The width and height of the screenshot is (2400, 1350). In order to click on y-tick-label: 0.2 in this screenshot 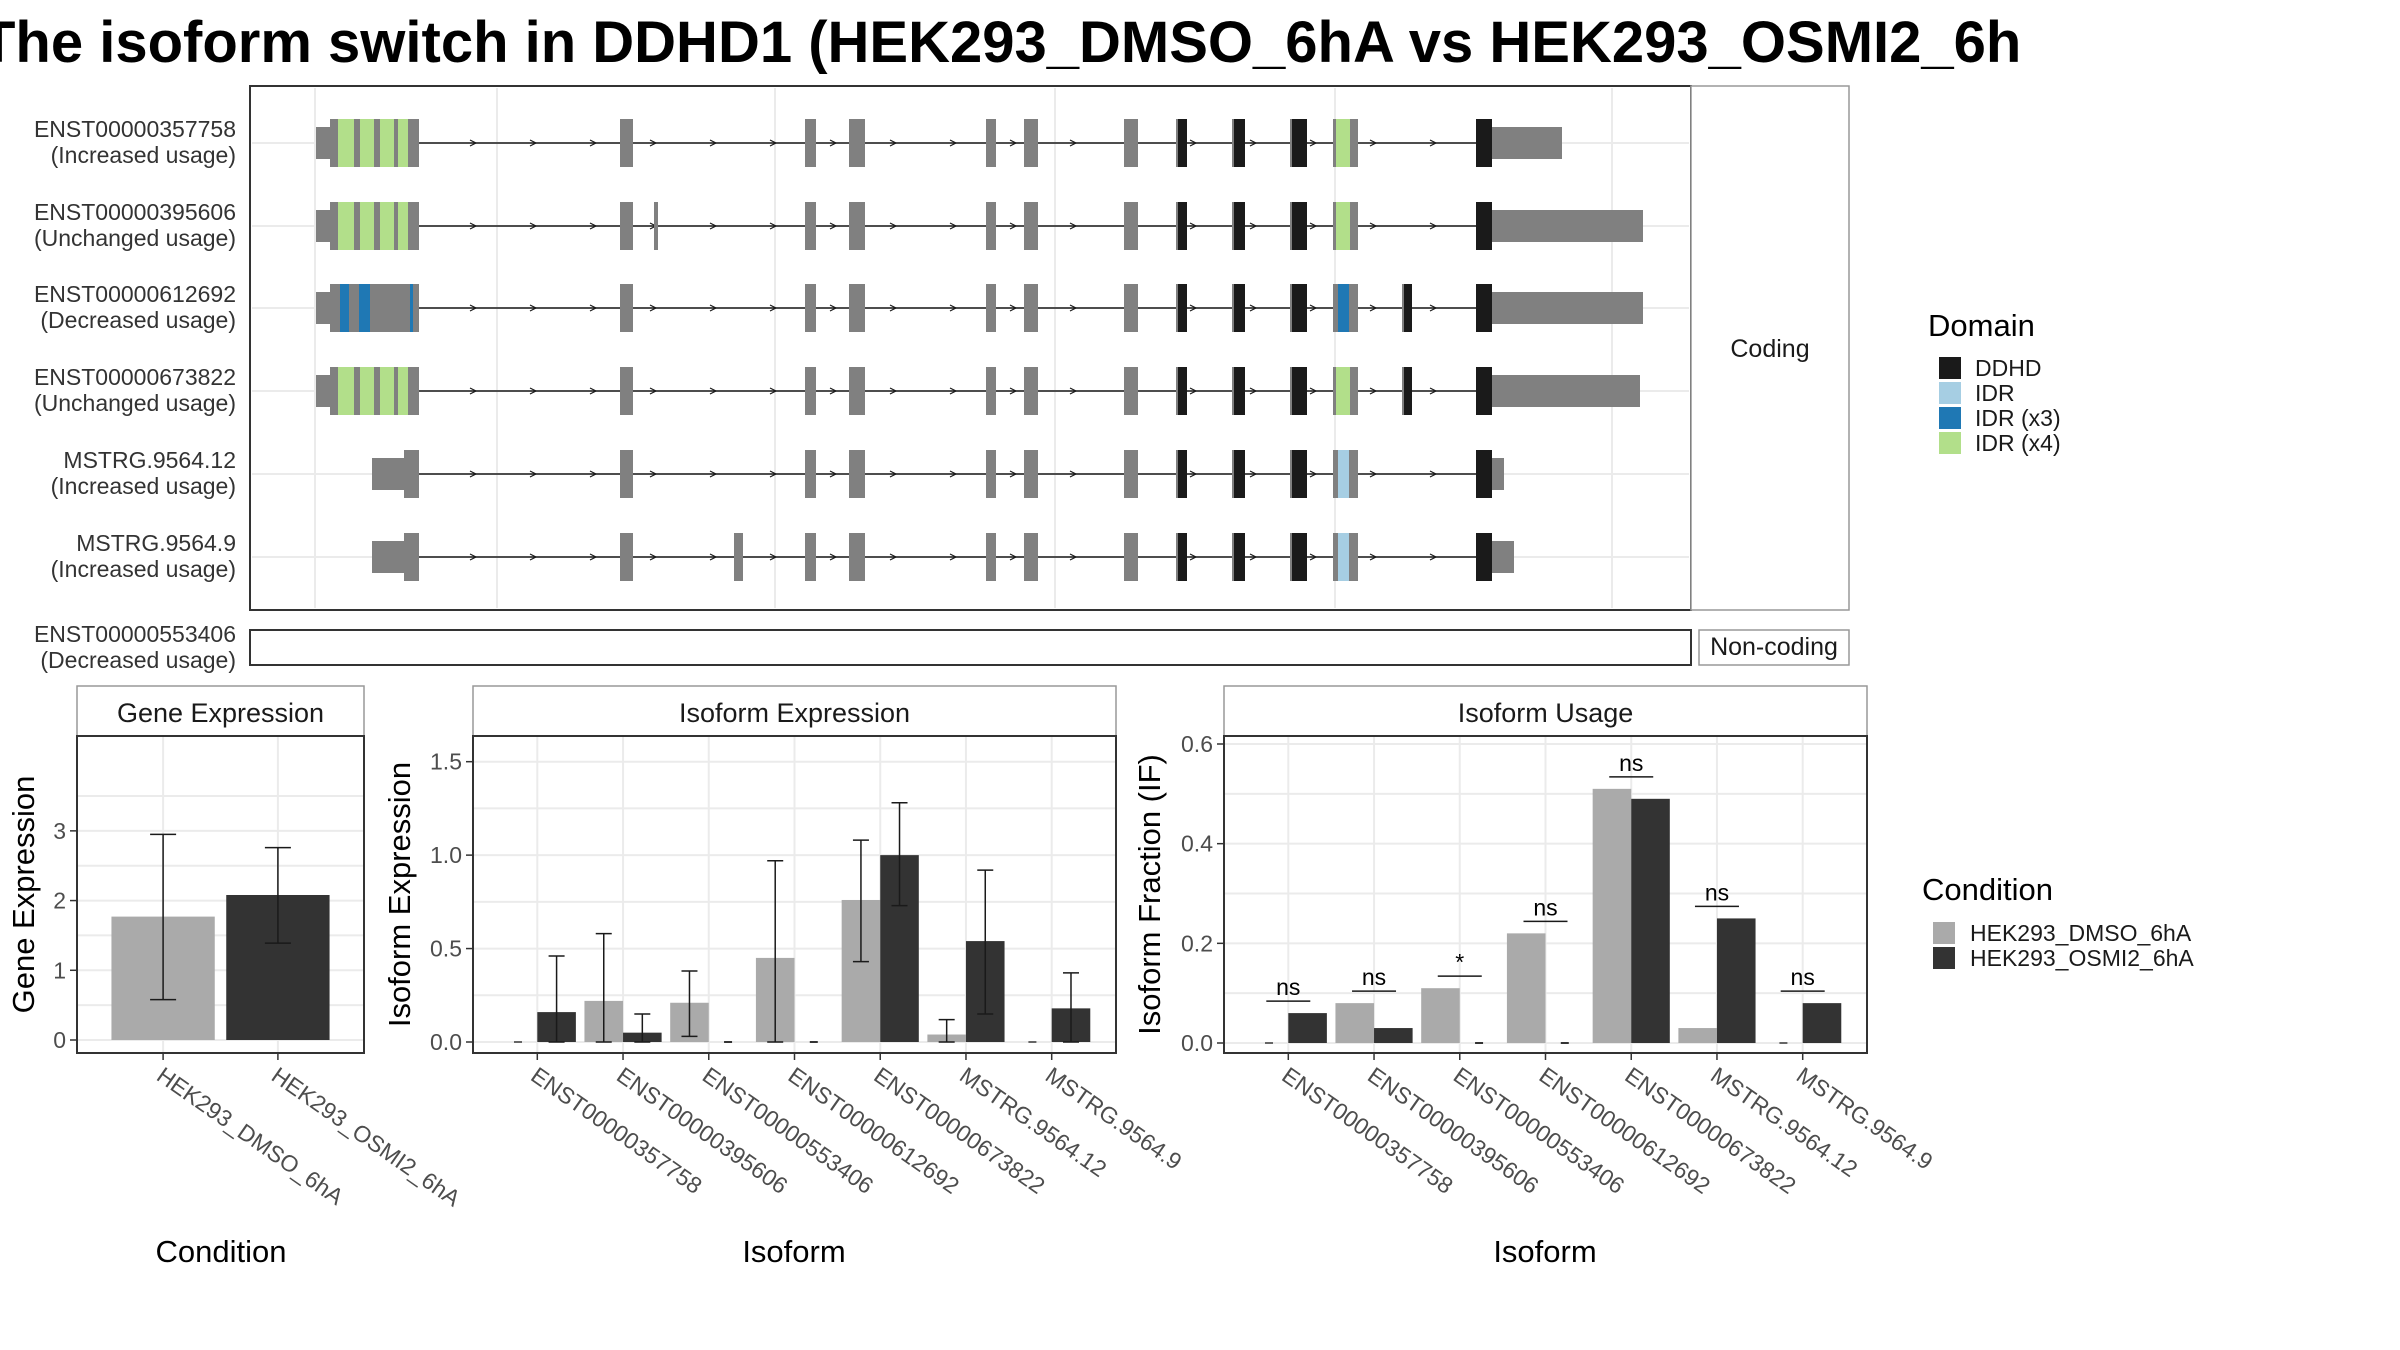, I will do `click(1197, 943)`.